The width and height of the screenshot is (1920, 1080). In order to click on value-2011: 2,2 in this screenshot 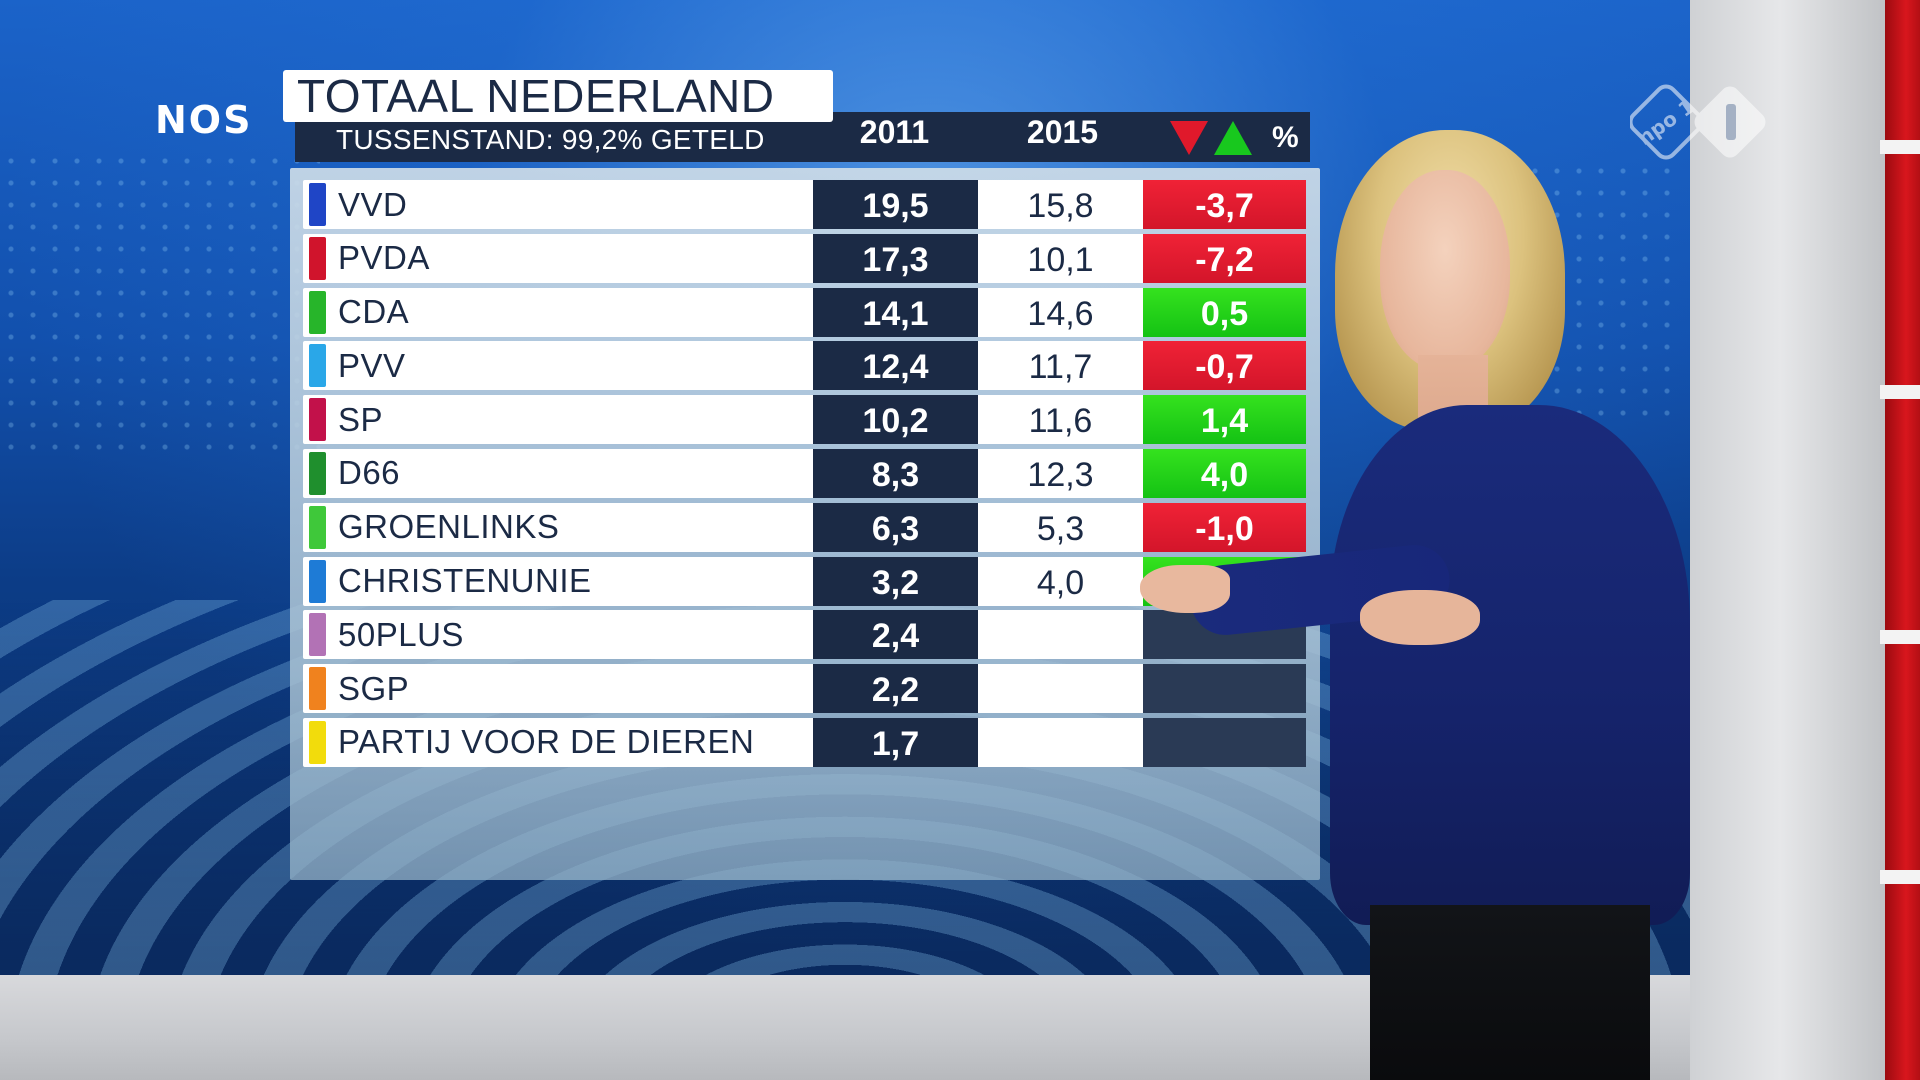, I will do `click(895, 689)`.